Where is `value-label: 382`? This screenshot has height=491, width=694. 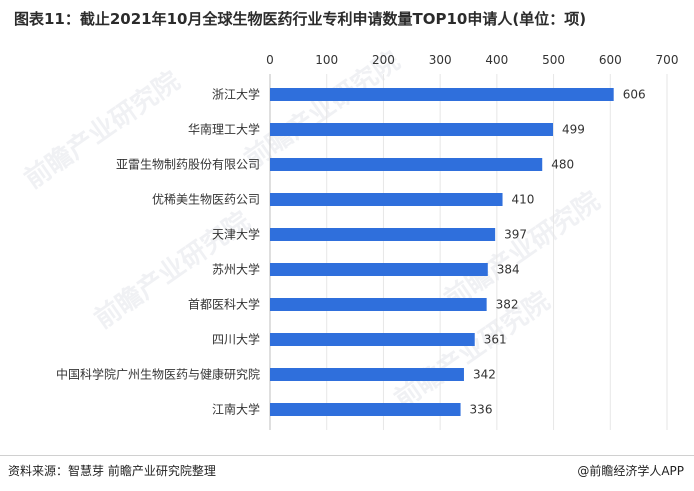 value-label: 382 is located at coordinates (507, 305).